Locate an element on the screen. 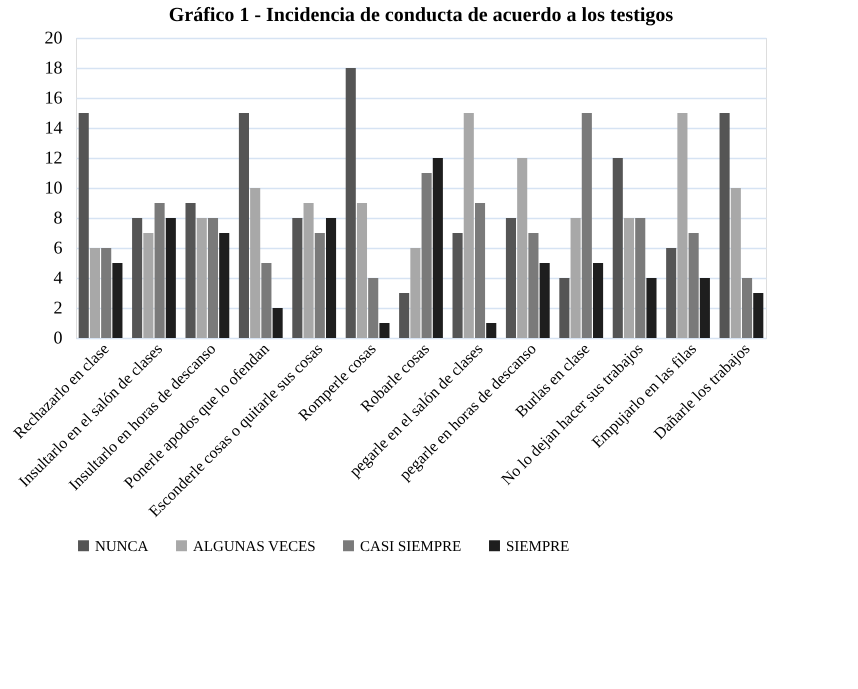 The image size is (858, 689). y-tick-label: 18 is located at coordinates (53, 68).